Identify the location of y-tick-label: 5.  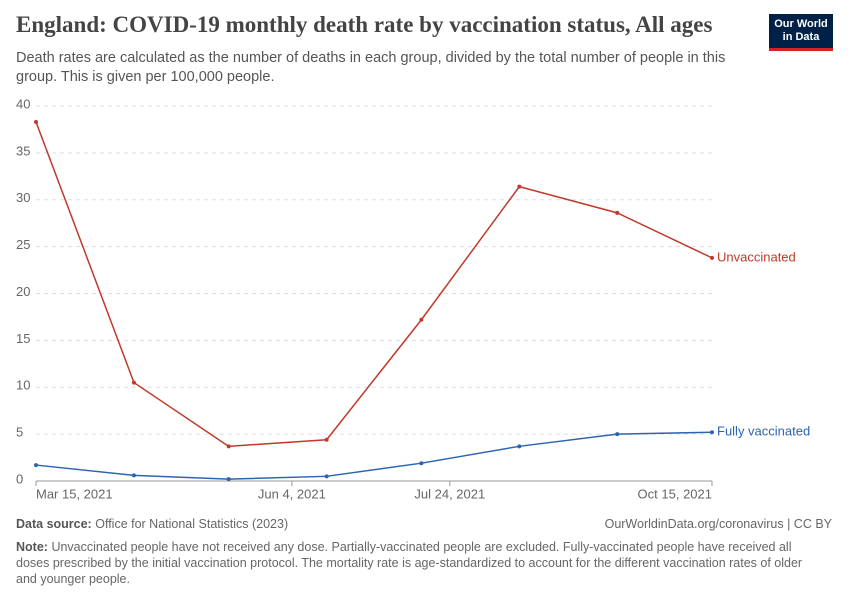
(19, 432).